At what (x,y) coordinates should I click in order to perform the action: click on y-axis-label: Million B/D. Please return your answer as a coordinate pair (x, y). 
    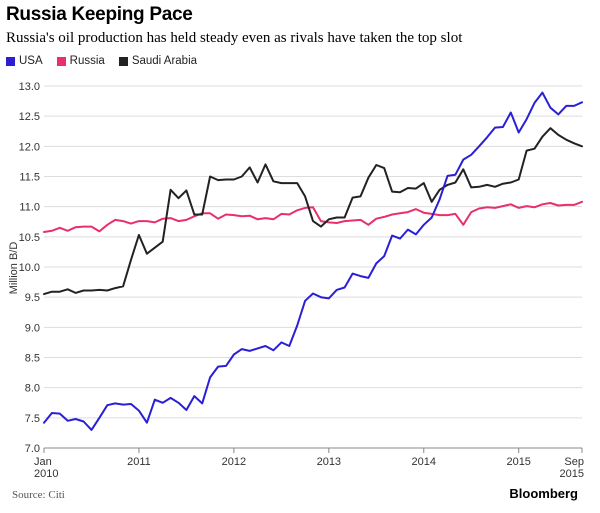
    Looking at the image, I should click on (14, 268).